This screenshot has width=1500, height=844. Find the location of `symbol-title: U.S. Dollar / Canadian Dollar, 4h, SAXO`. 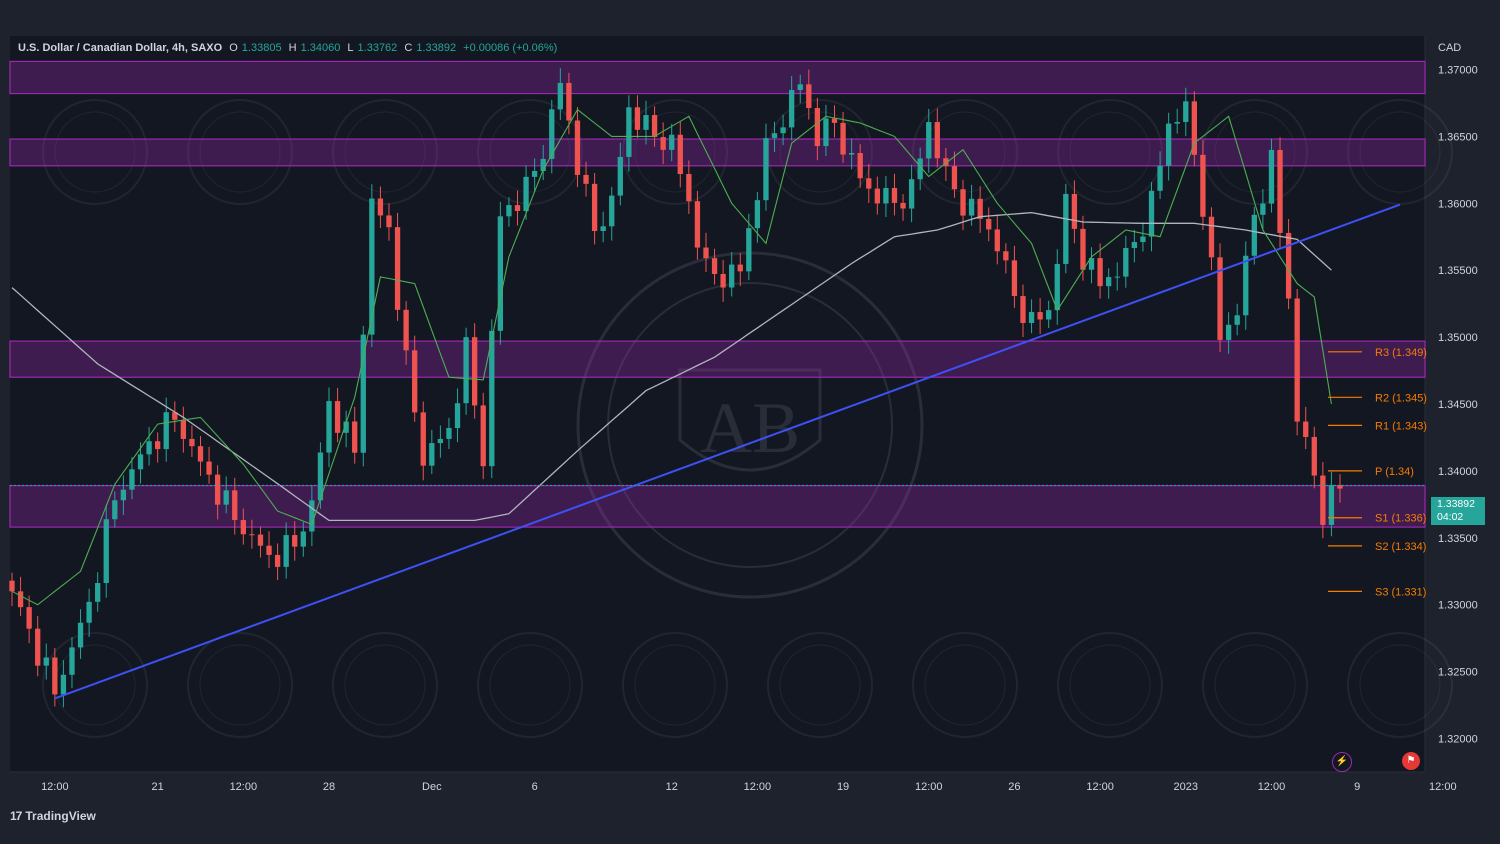

symbol-title: U.S. Dollar / Canadian Dollar, 4h, SAXO is located at coordinates (120, 48).